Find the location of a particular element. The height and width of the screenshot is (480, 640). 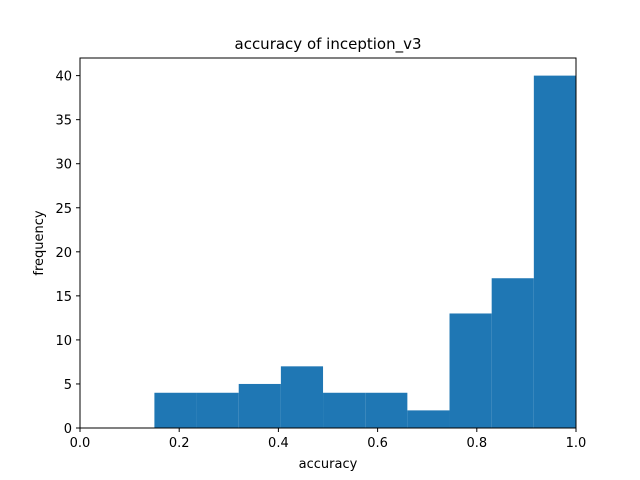

y-tick-label: 5 is located at coordinates (68, 385).